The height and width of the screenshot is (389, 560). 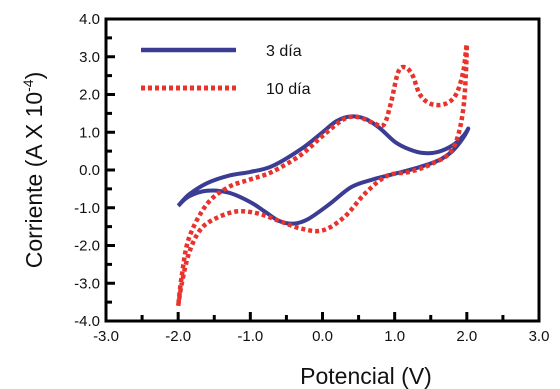 I want to click on y-axis-label: Corriente (A X 10-4), so click(x=33, y=170).